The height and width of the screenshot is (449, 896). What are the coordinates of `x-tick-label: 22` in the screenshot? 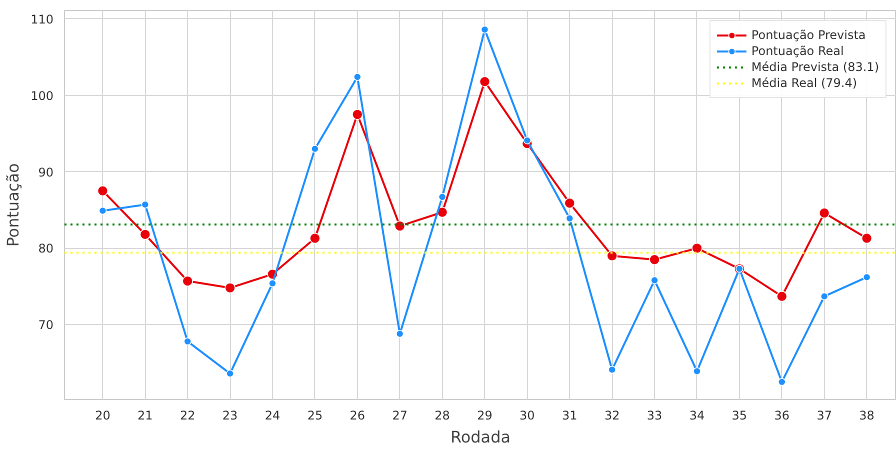 It's located at (188, 415).